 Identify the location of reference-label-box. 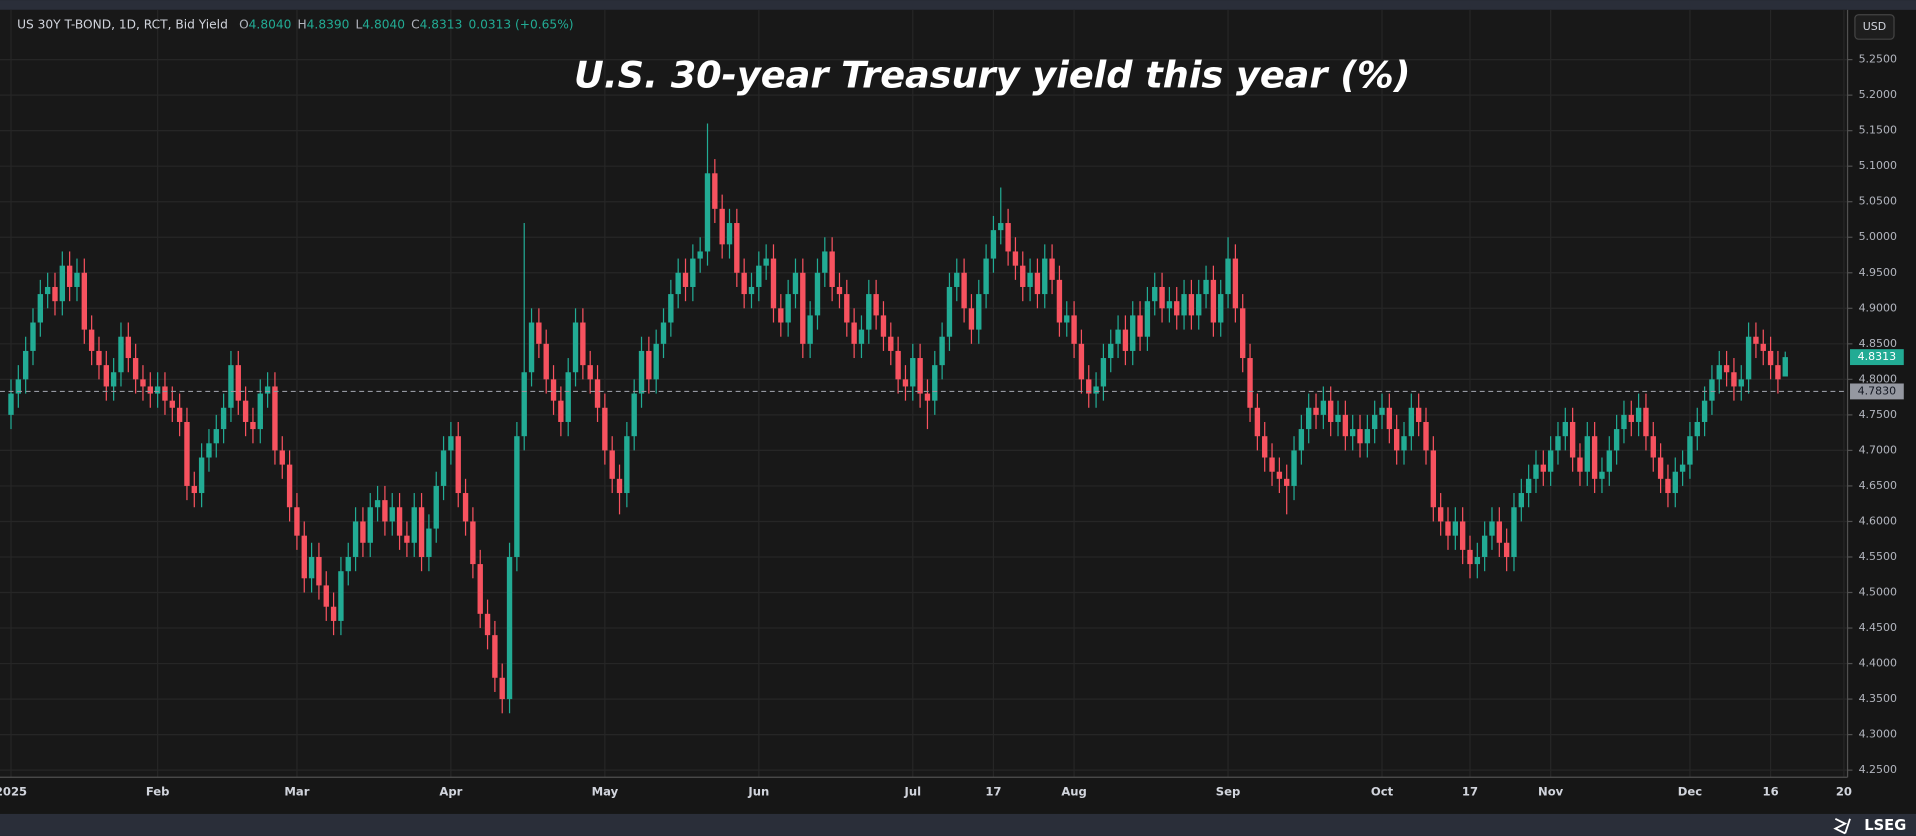
(1877, 391).